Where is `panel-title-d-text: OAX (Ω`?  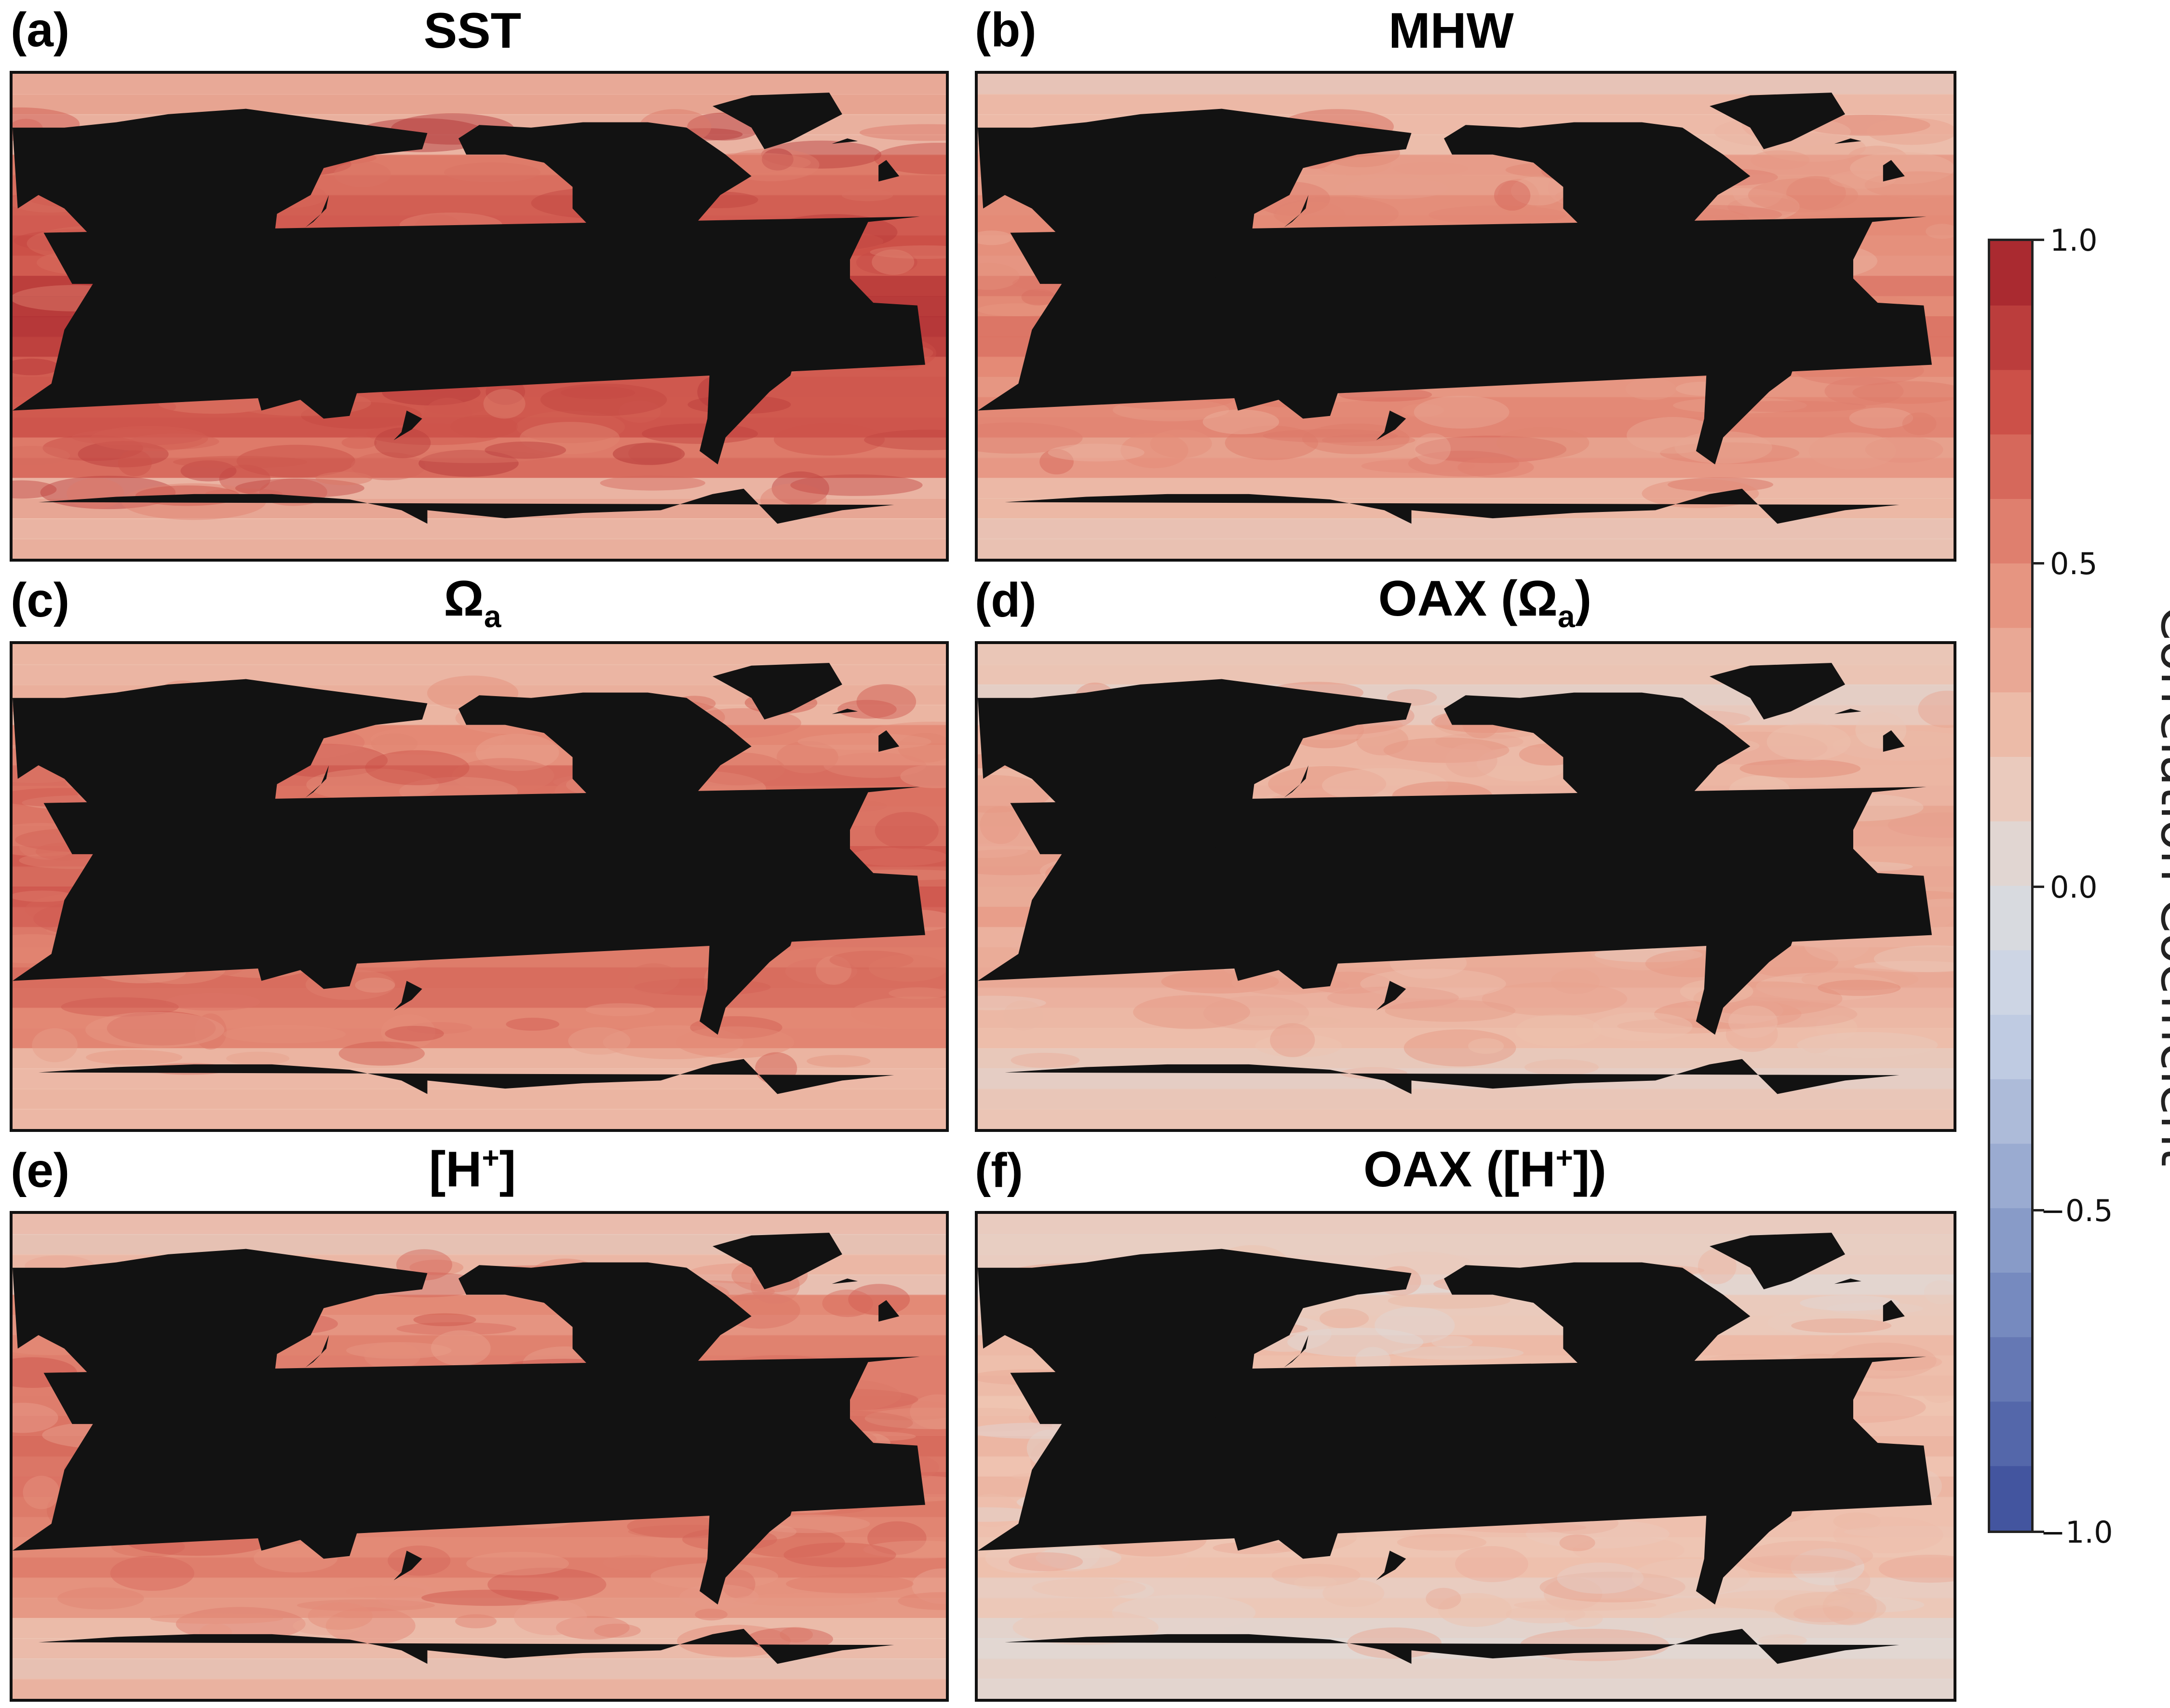
panel-title-d-text: OAX (Ω is located at coordinates (1468, 599).